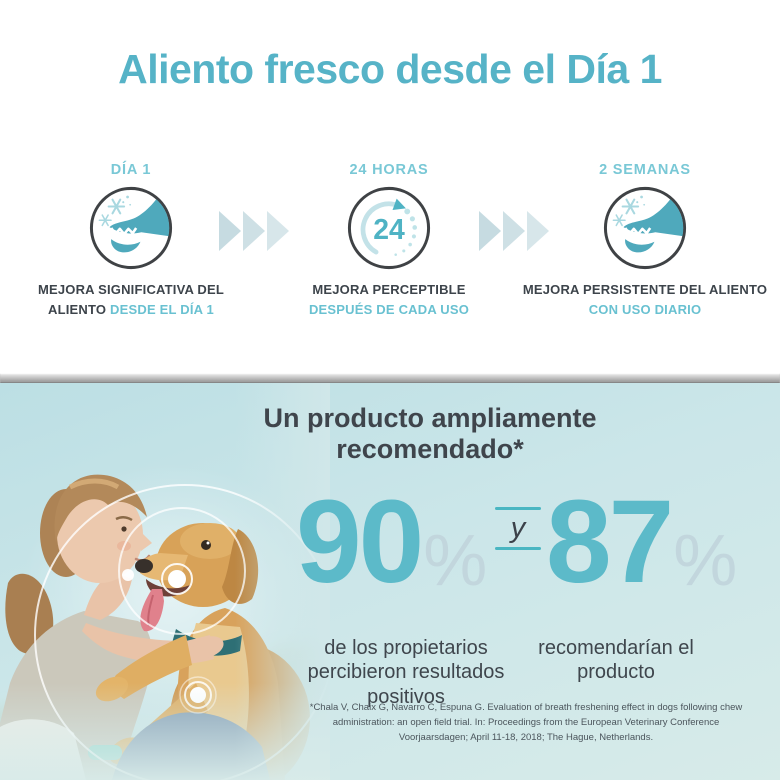 This screenshot has height=780, width=780. Describe the element at coordinates (610, 542) in the screenshot. I see `stat-value: 87` at that location.